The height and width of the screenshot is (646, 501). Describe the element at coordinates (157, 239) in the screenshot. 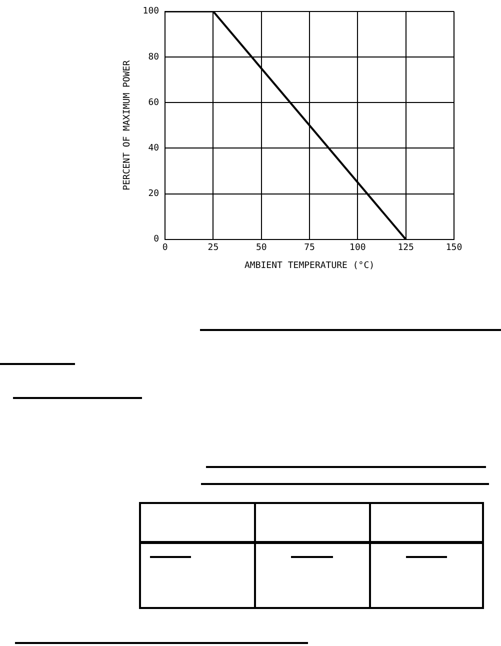

I see `y-tick-label: 0` at that location.